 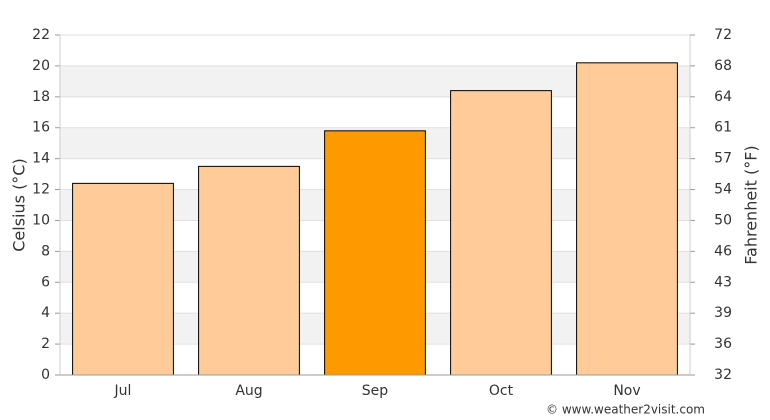 What do you see at coordinates (625, 410) in the screenshot?
I see `source: © www.weather2visit.com` at bounding box center [625, 410].